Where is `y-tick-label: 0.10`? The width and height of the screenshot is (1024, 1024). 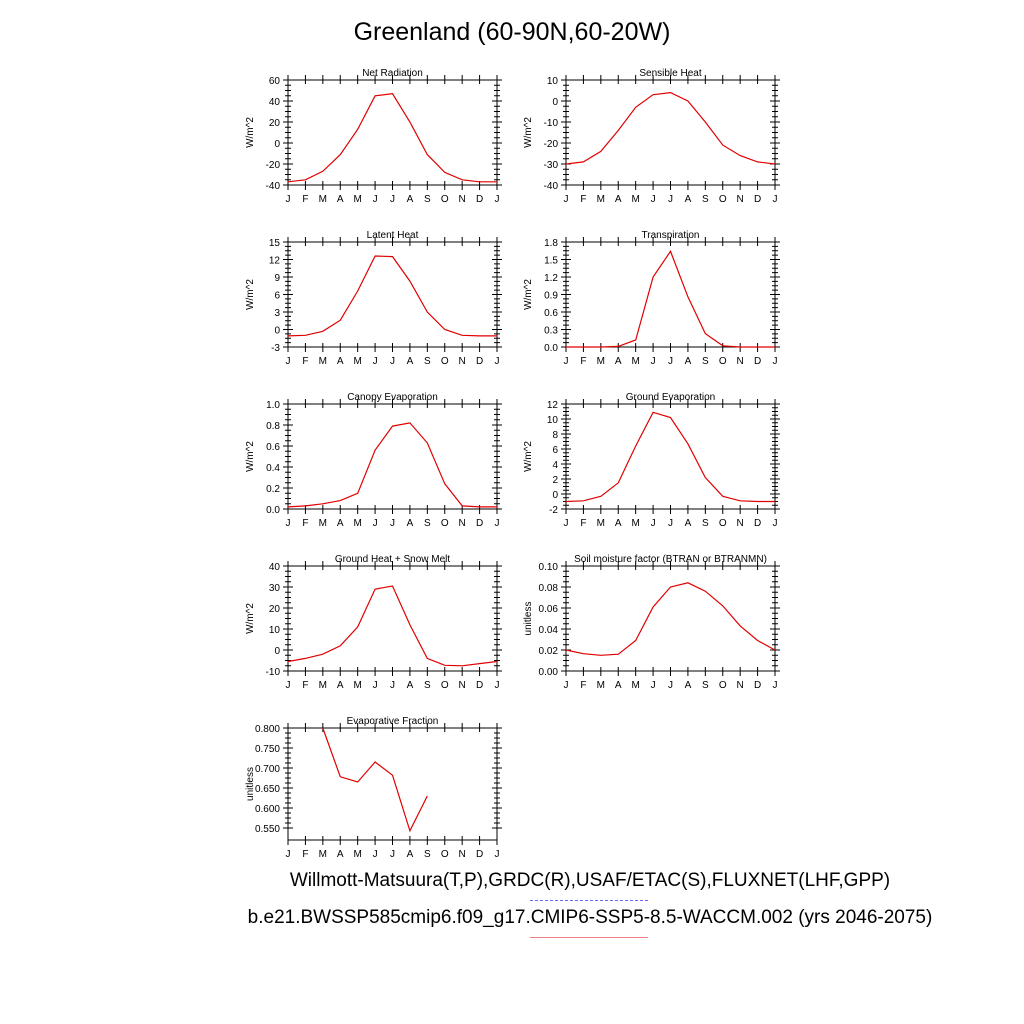 y-tick-label: 0.10 is located at coordinates (549, 567).